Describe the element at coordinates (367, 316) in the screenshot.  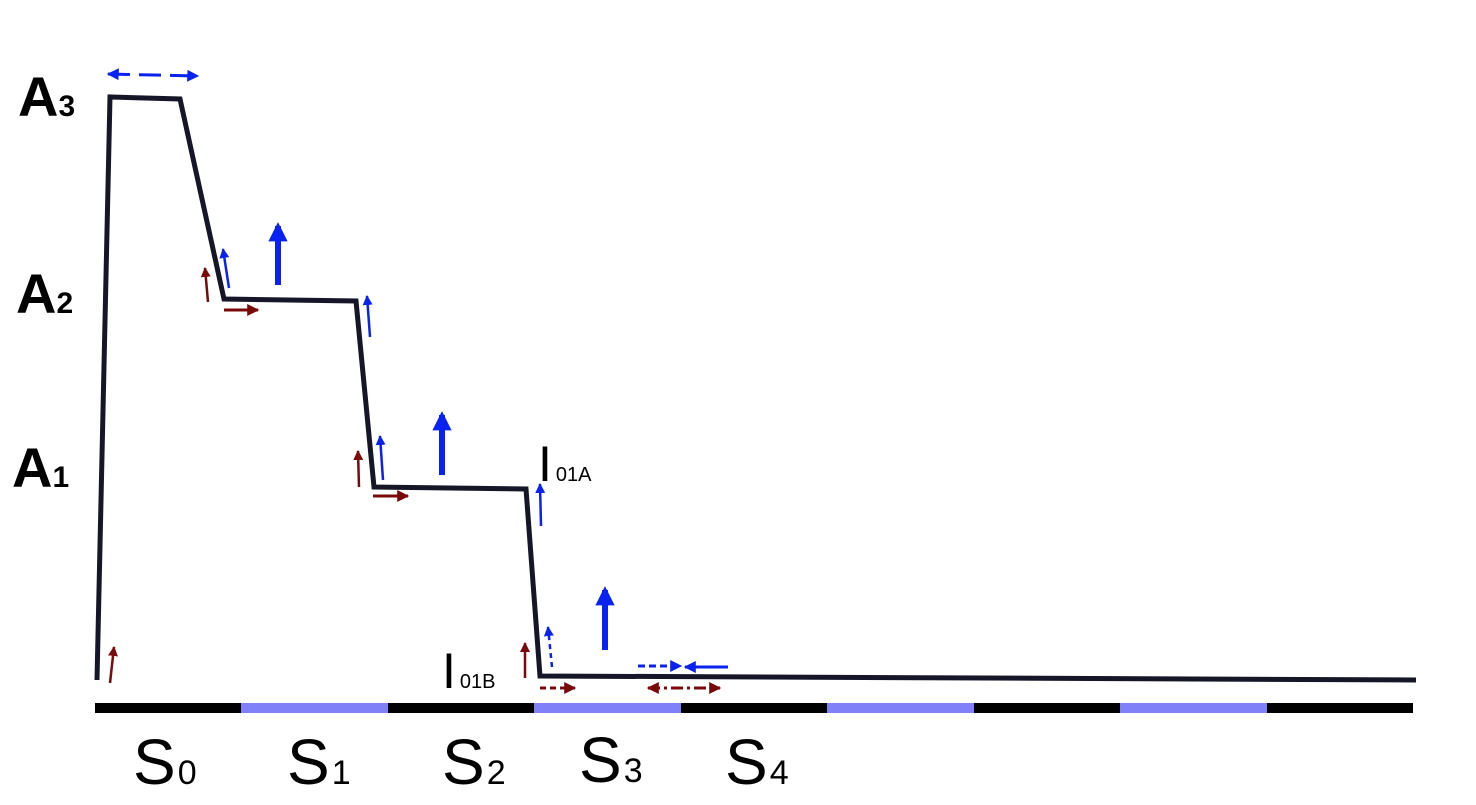
I see `blue-up-arrow-s1-right` at that location.